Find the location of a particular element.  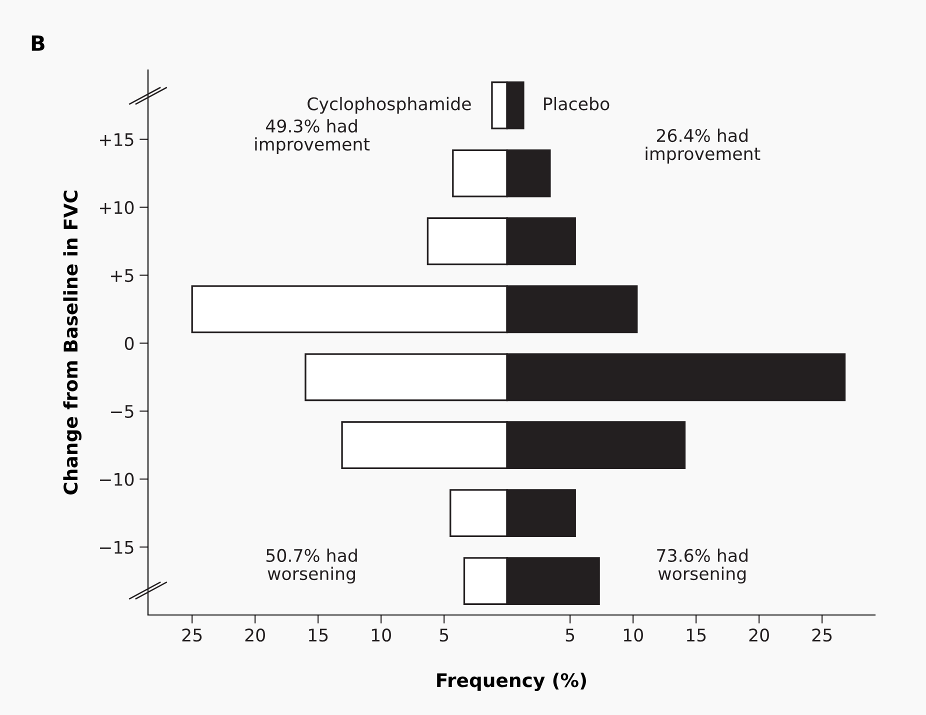

y-tick-label: +5 is located at coordinates (122, 275).